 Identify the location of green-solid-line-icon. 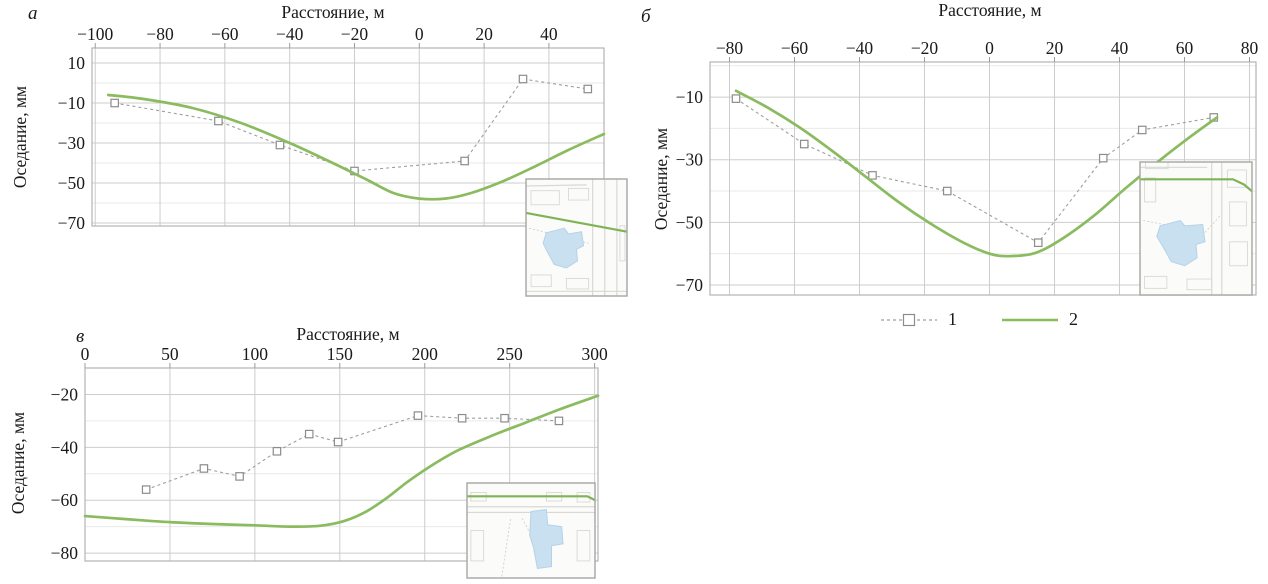
(1030, 319).